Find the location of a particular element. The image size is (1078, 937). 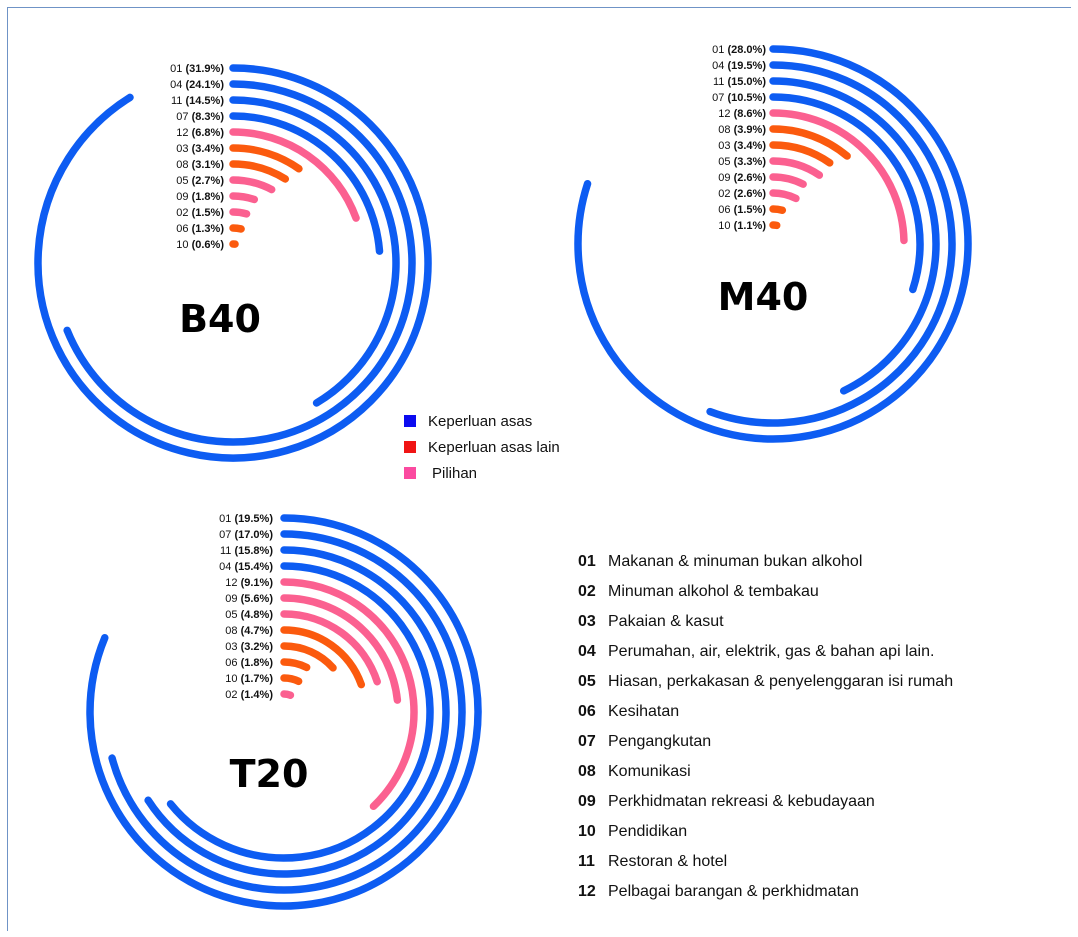

category-code: 08 is located at coordinates (587, 771).